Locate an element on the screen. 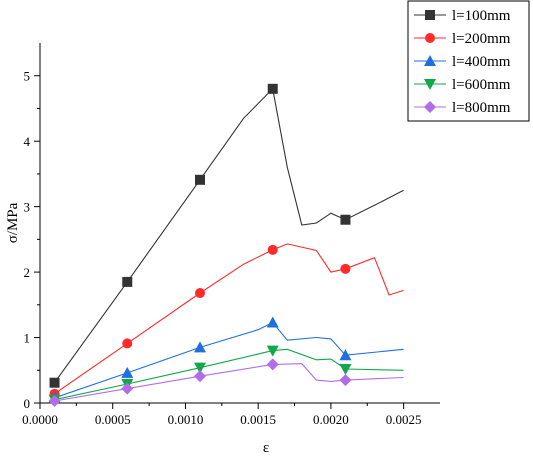 The image size is (533, 457). y-tick-label: 5 is located at coordinates (27, 76).